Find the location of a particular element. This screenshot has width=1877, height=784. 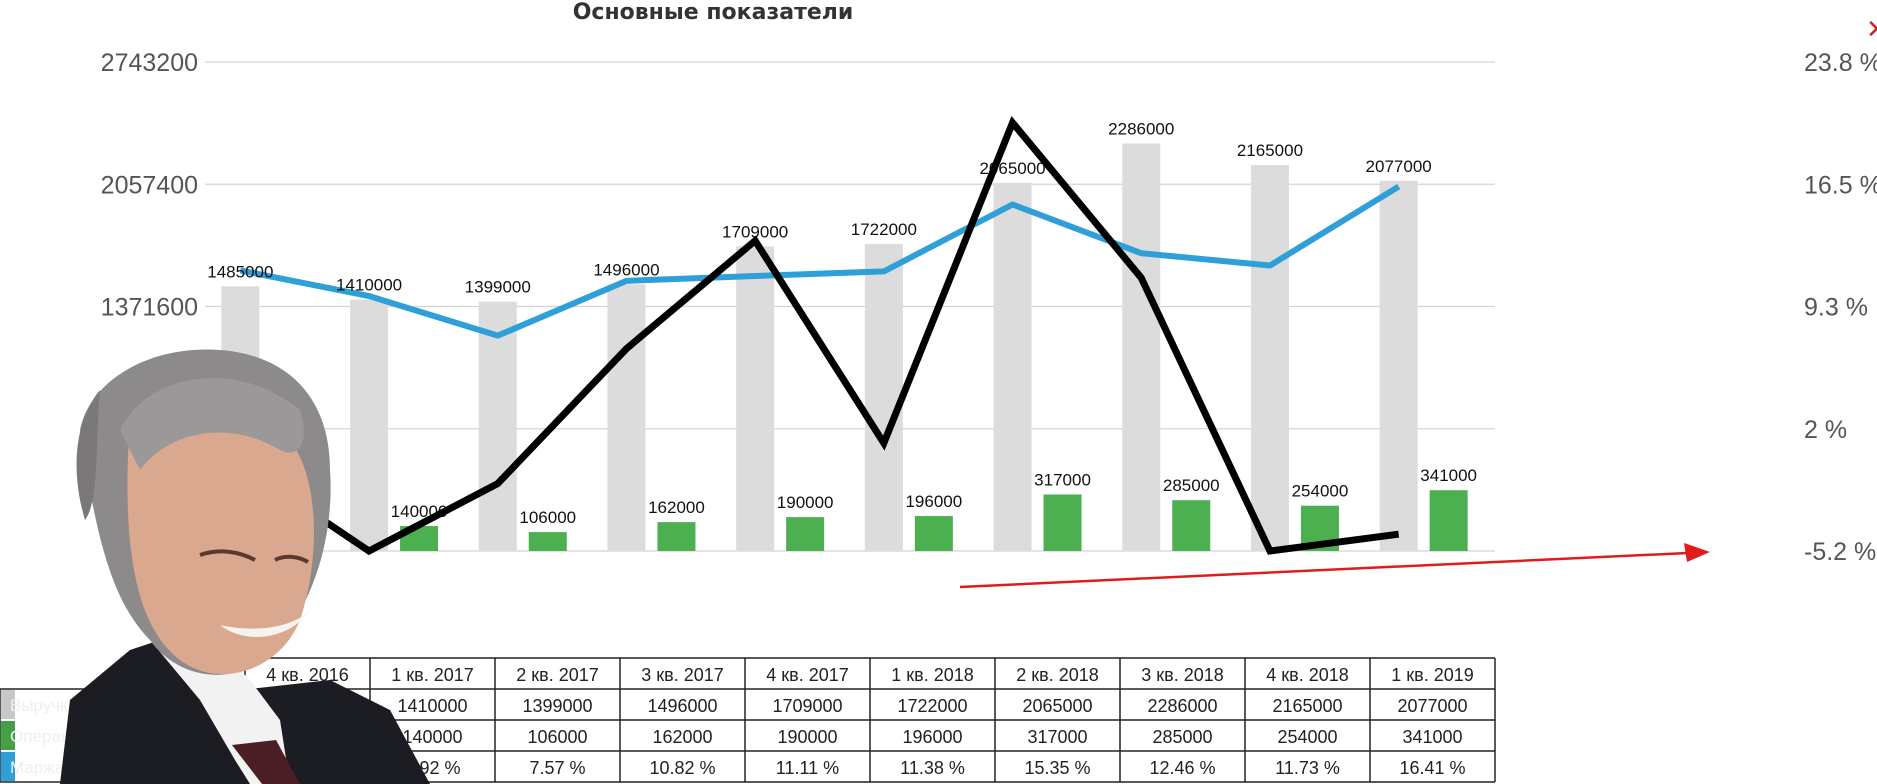

table-cell: 2065000 is located at coordinates (1057, 706).